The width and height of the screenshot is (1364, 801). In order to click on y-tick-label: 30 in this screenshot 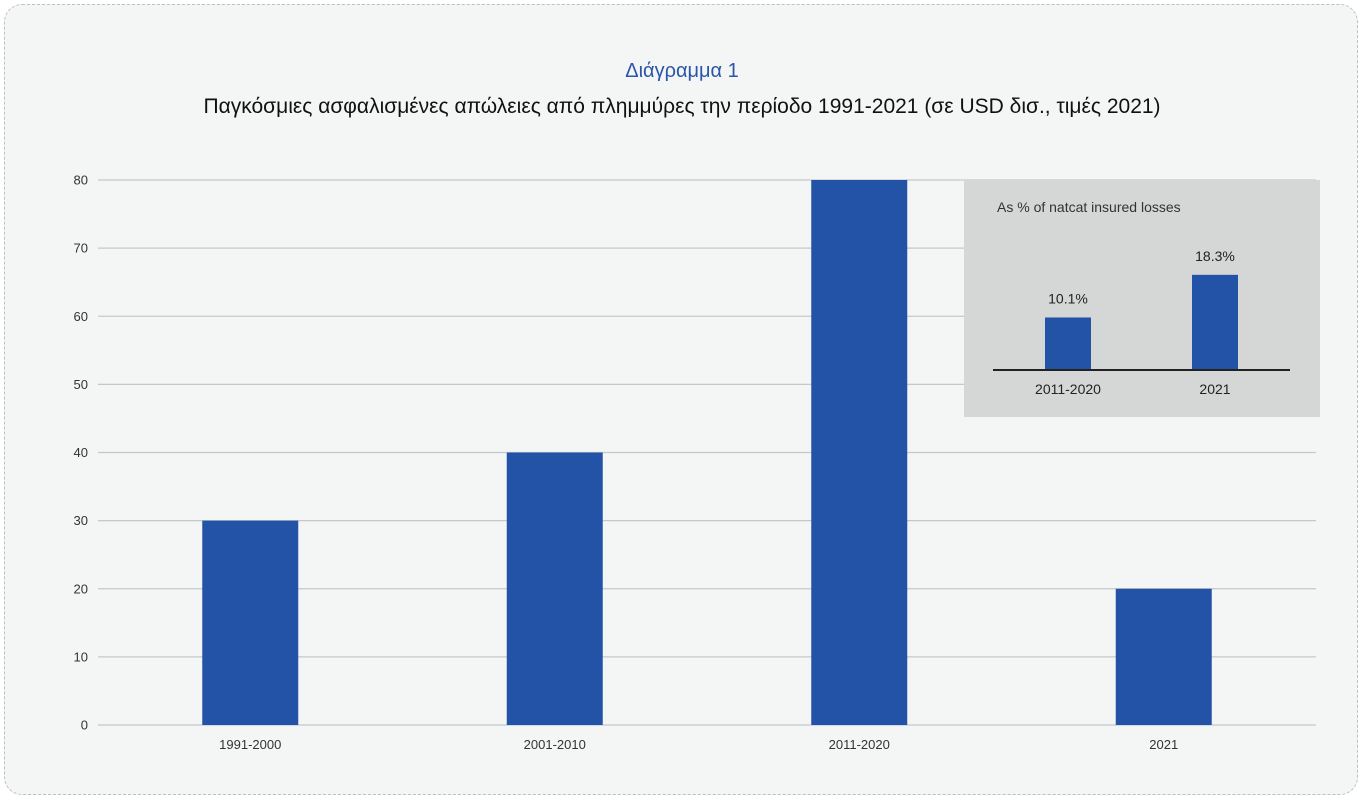, I will do `click(81, 520)`.